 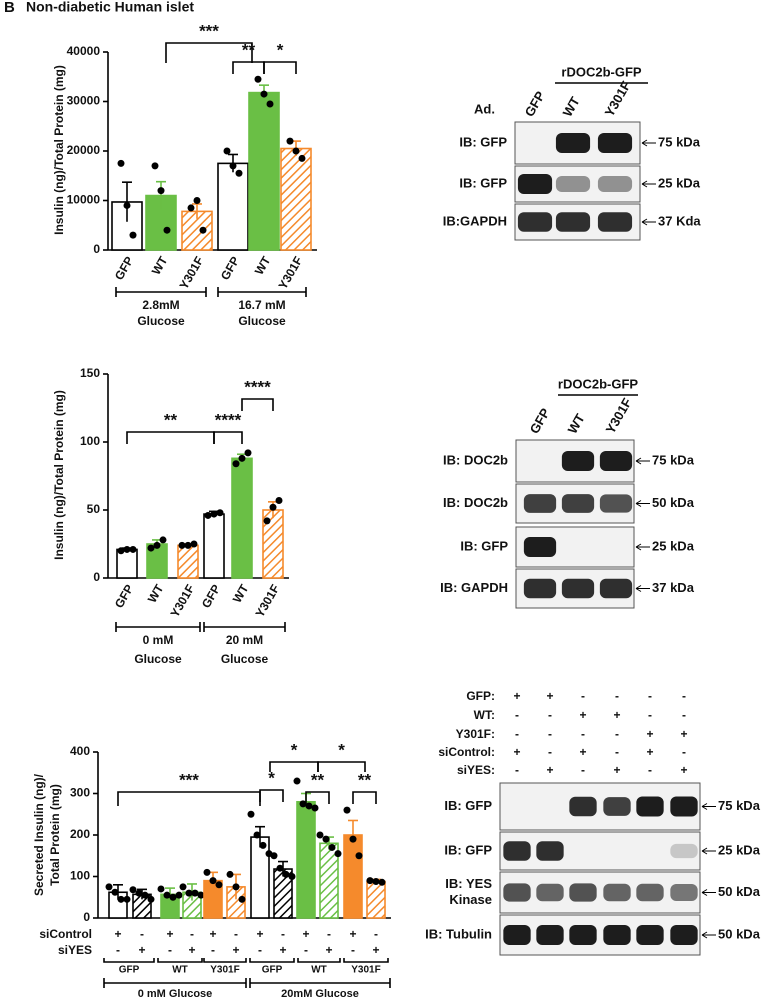 I want to click on significance-label: *, so click(x=294, y=749).